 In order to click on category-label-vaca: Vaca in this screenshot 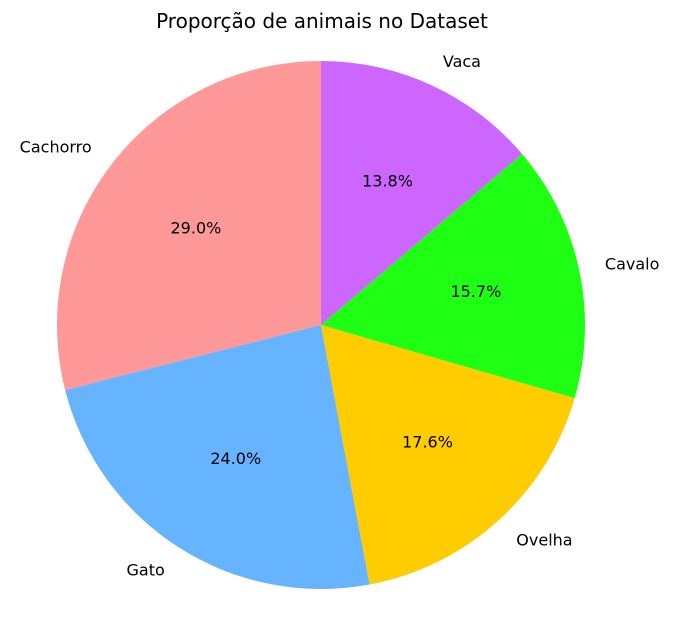, I will do `click(462, 61)`.